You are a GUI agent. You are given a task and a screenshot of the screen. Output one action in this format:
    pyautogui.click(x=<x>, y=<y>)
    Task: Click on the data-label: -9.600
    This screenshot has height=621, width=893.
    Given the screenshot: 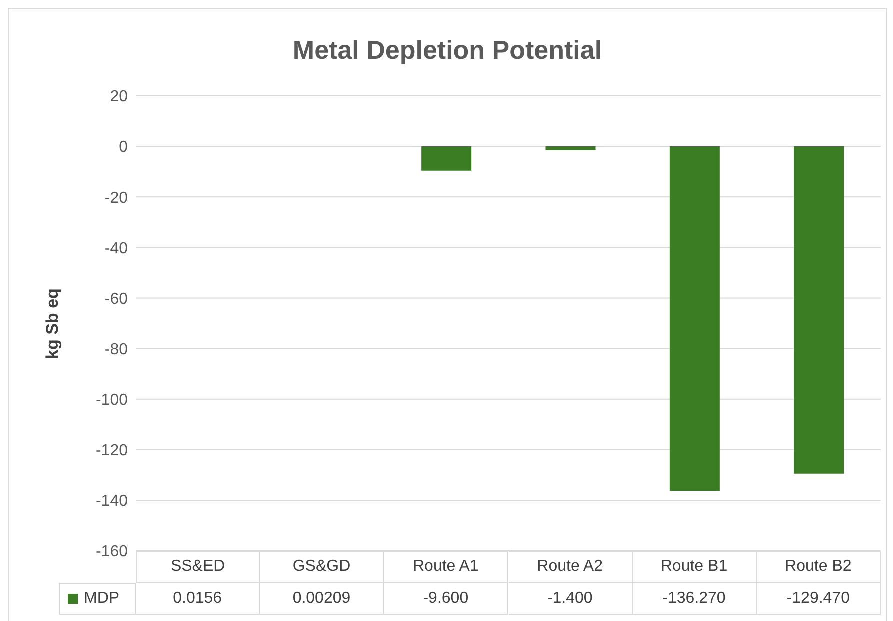 What is the action you would take?
    pyautogui.click(x=446, y=599)
    